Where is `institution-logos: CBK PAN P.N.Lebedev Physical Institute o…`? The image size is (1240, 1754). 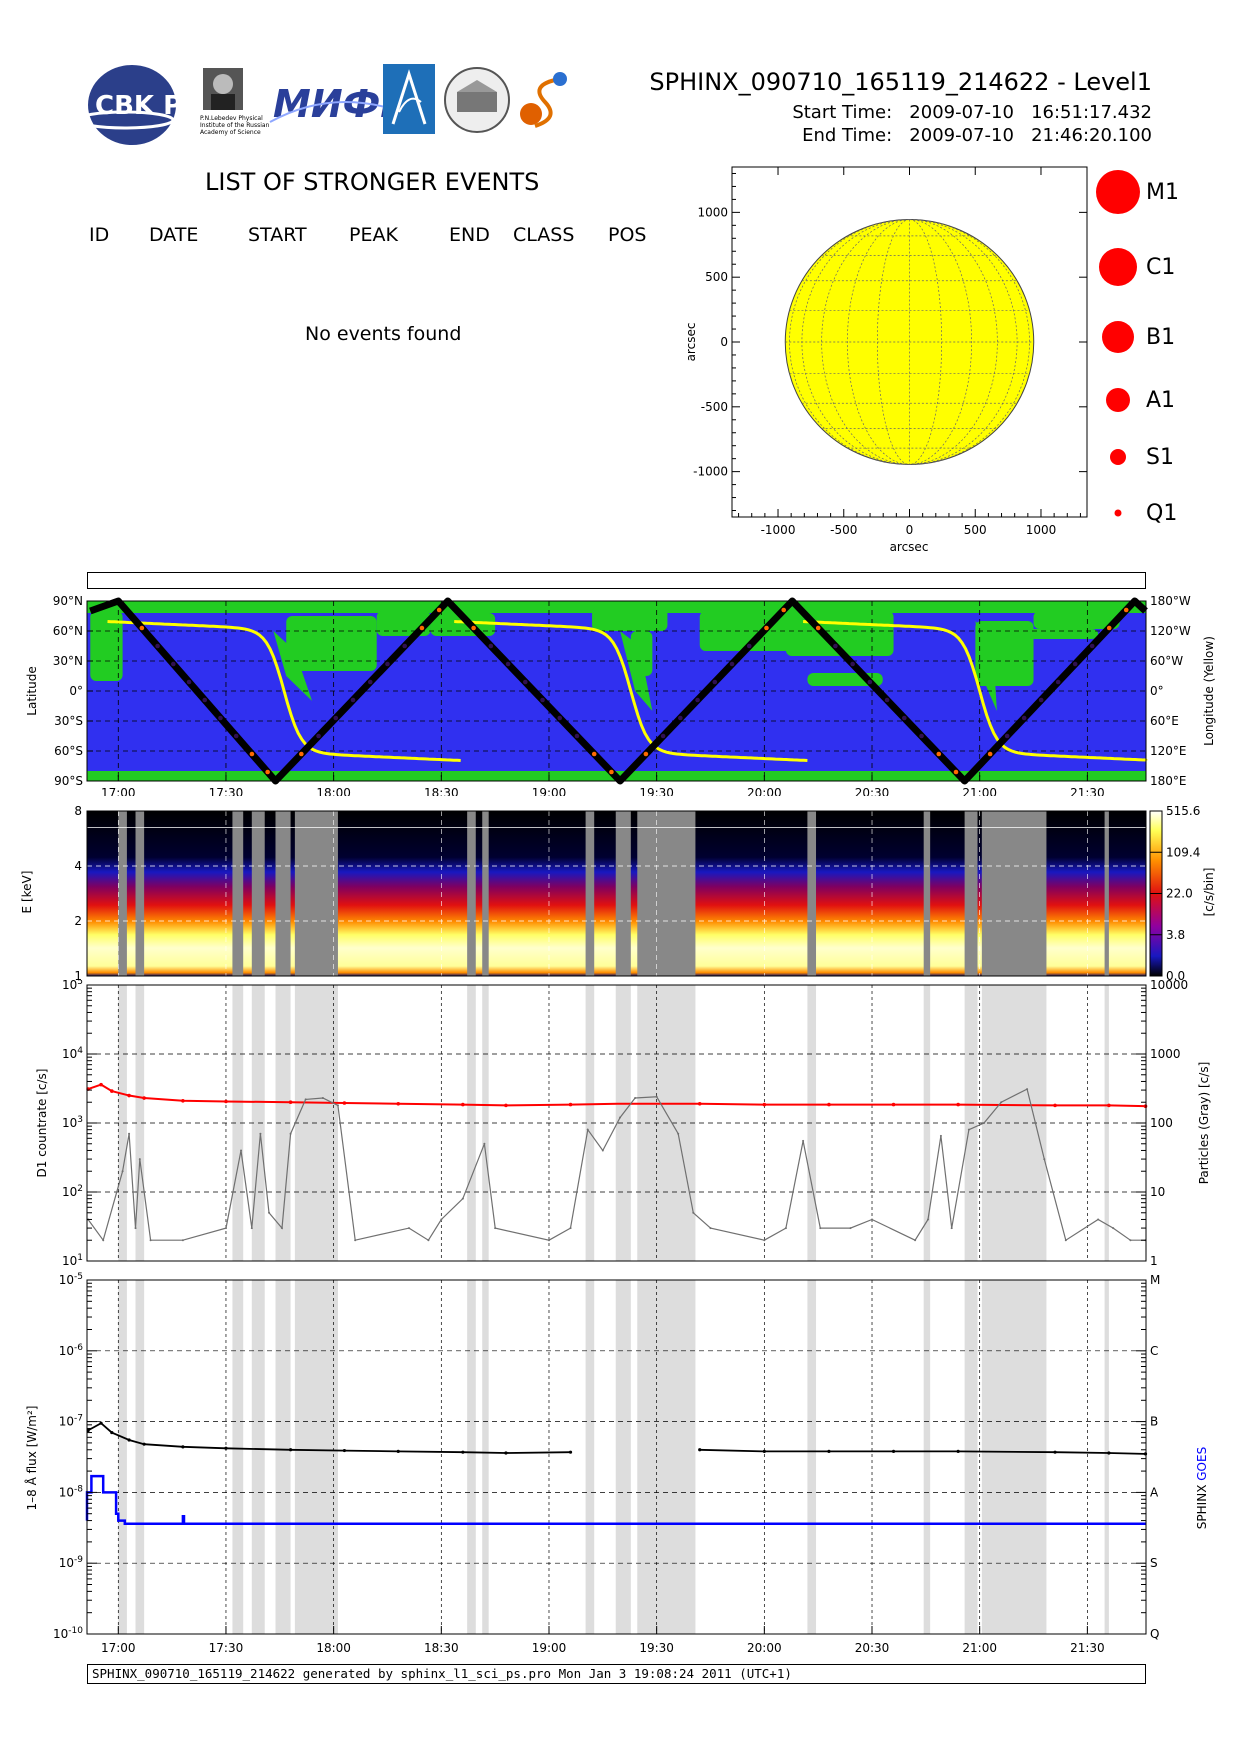
institution-logos: CBK PAN P.N.Lebedev Physical Institute o… is located at coordinates (326, 104).